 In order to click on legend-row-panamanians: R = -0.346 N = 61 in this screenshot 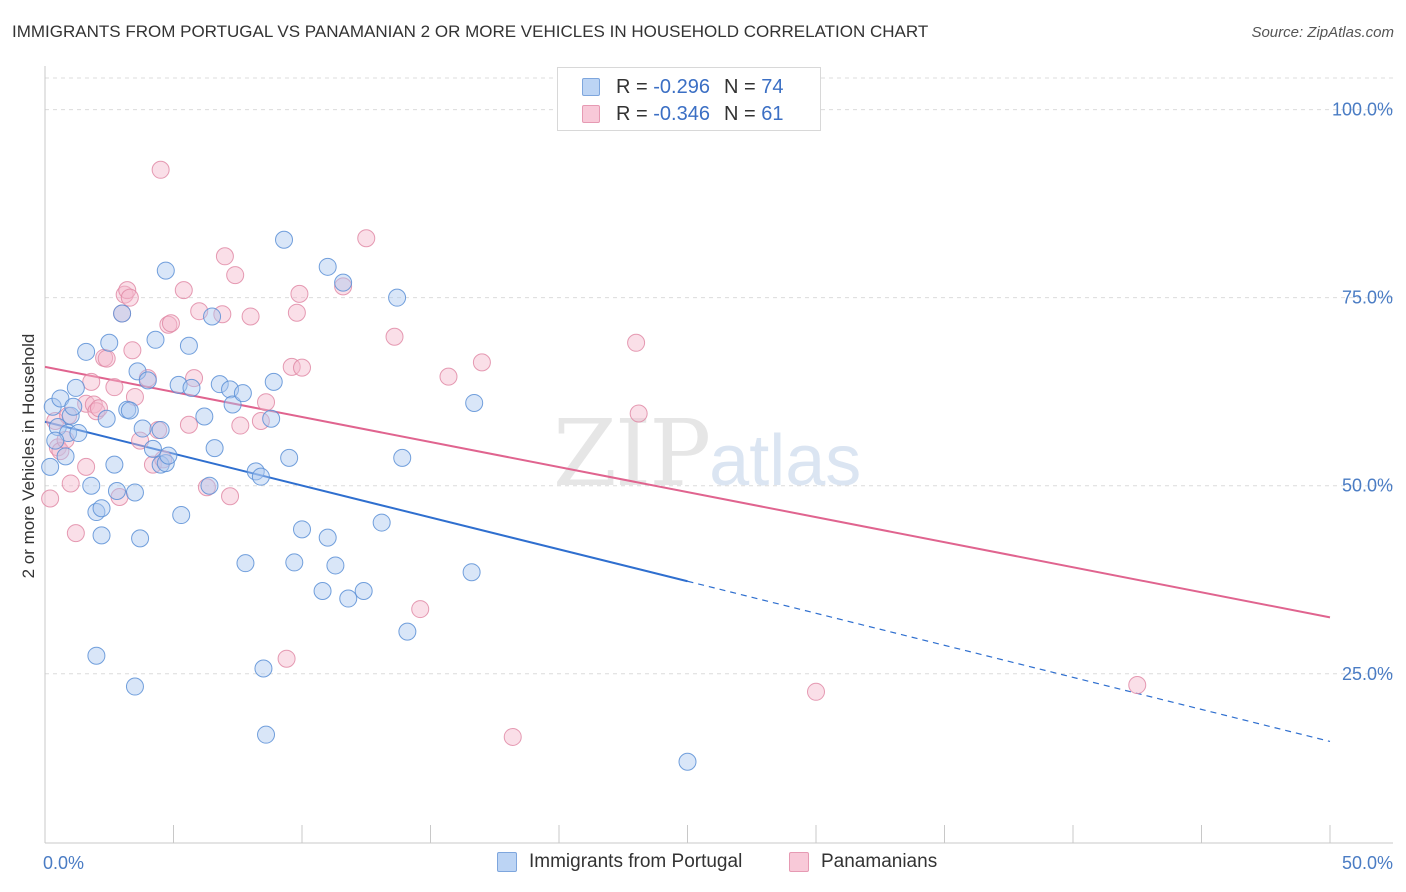, I will do `click(682, 114)`.